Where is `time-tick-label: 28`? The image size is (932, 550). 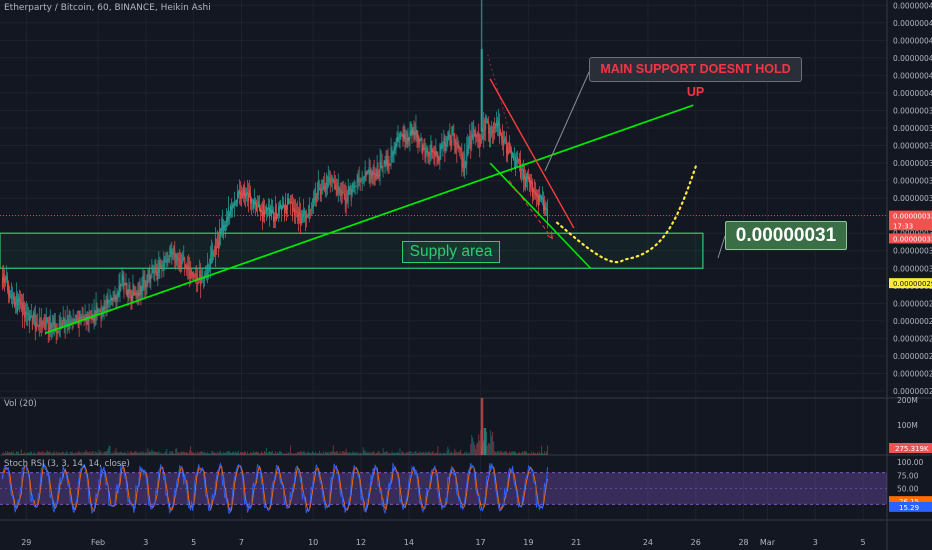 time-tick-label: 28 is located at coordinates (743, 542).